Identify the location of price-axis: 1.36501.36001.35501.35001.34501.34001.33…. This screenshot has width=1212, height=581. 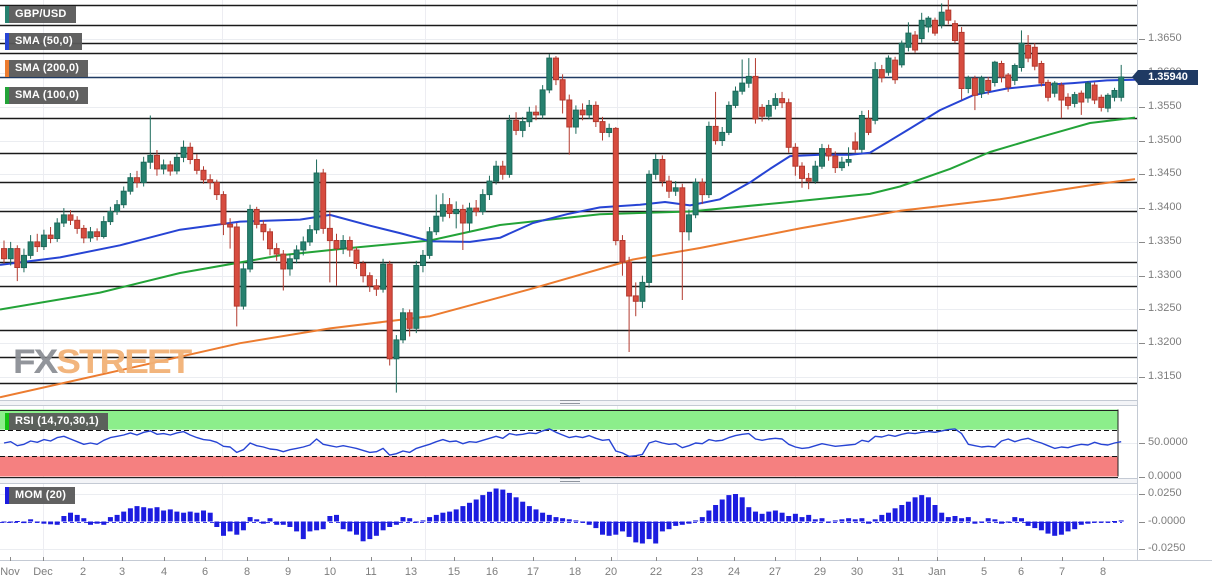
(1174, 280).